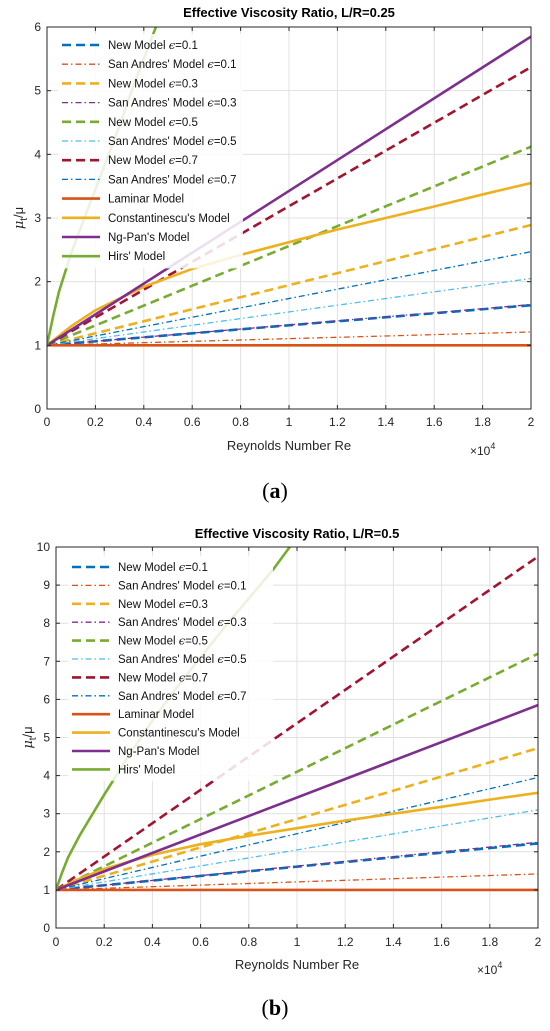 The width and height of the screenshot is (550, 1031). I want to click on figure-caption: (b), so click(275, 1007).